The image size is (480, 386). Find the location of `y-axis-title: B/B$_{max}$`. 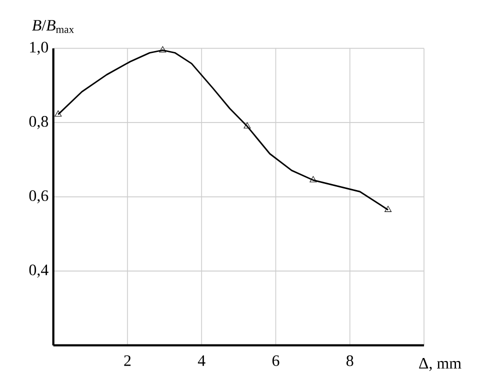

y-axis-title: B/B$_{max}$ is located at coordinates (53, 27).